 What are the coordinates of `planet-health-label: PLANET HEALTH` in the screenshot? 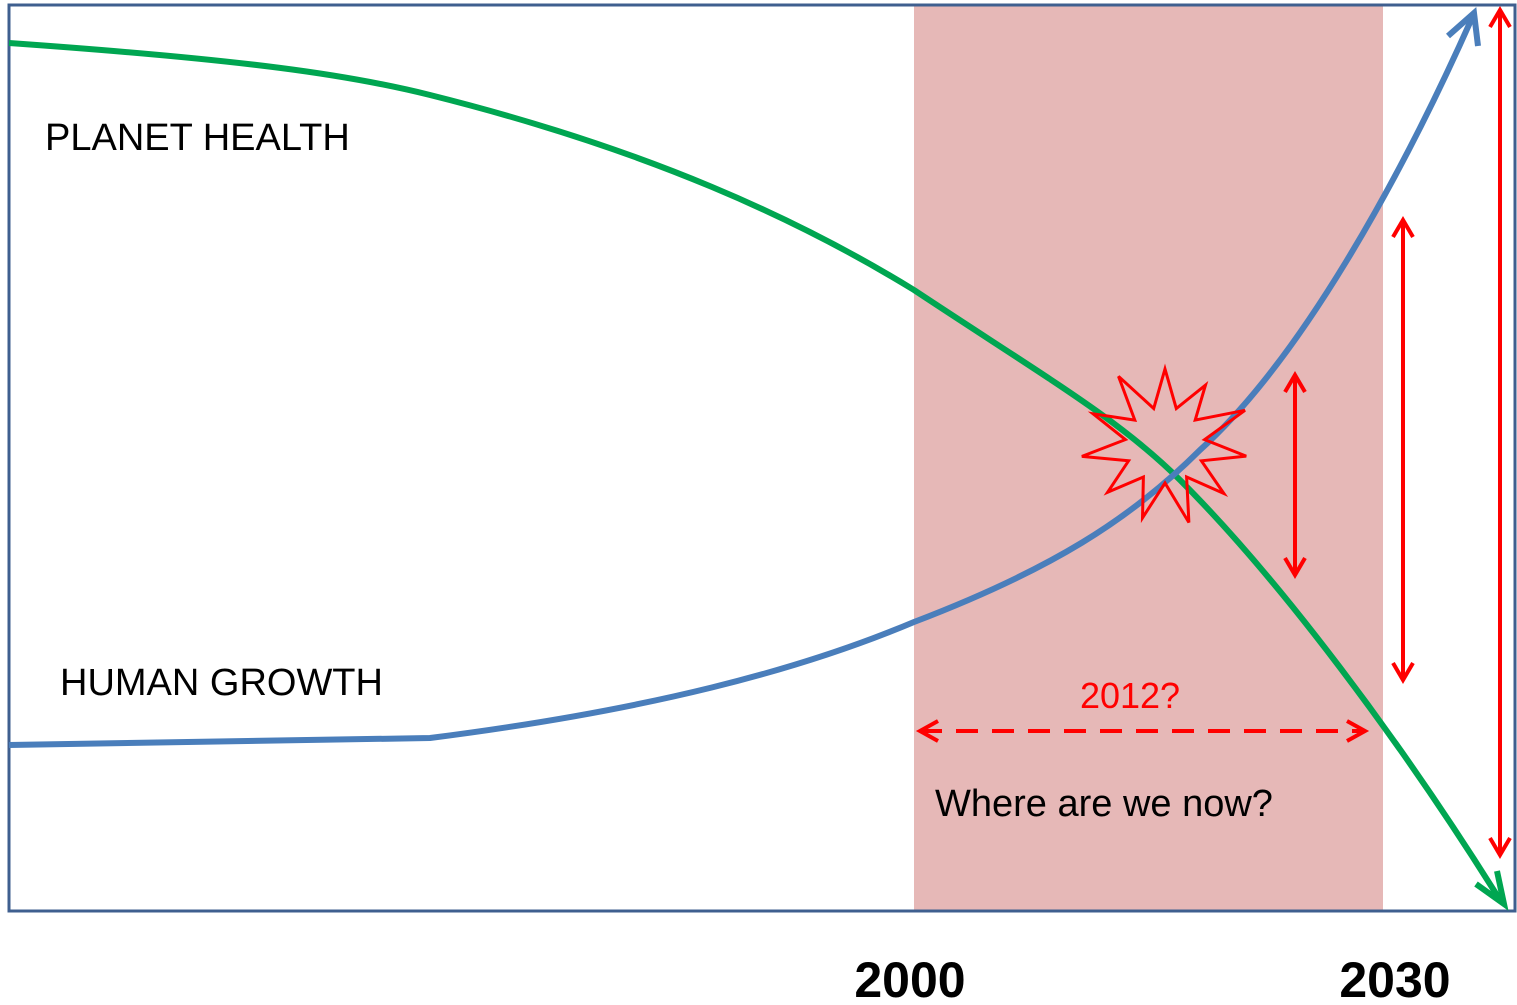 It's located at (197, 138).